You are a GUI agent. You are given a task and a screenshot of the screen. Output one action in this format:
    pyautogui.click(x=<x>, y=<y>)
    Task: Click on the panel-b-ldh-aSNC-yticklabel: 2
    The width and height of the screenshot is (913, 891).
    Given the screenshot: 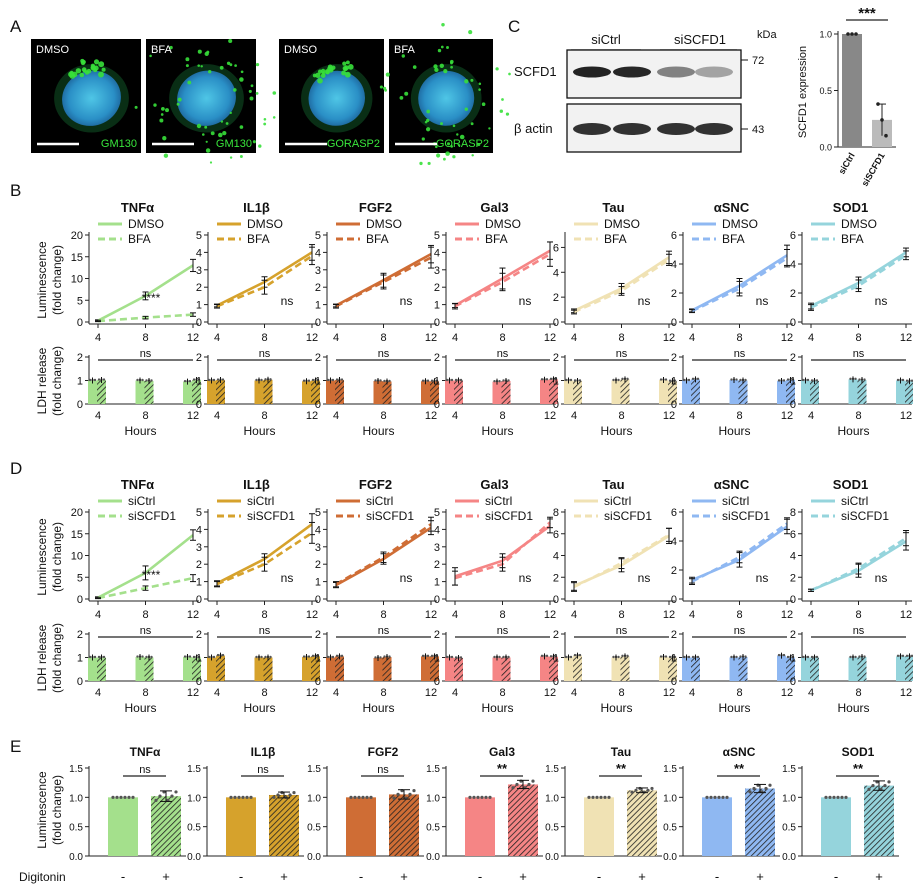 What is the action you would take?
    pyautogui.click(x=674, y=358)
    